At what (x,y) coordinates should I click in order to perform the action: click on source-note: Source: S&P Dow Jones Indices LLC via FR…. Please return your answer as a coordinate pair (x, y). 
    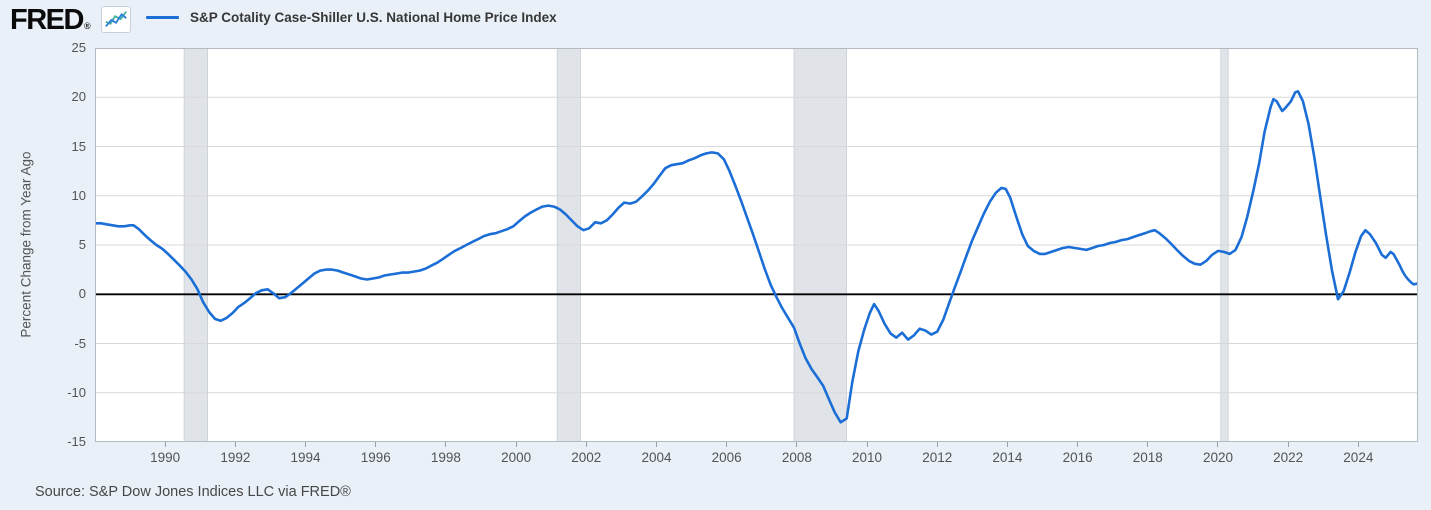
    Looking at the image, I should click on (193, 492).